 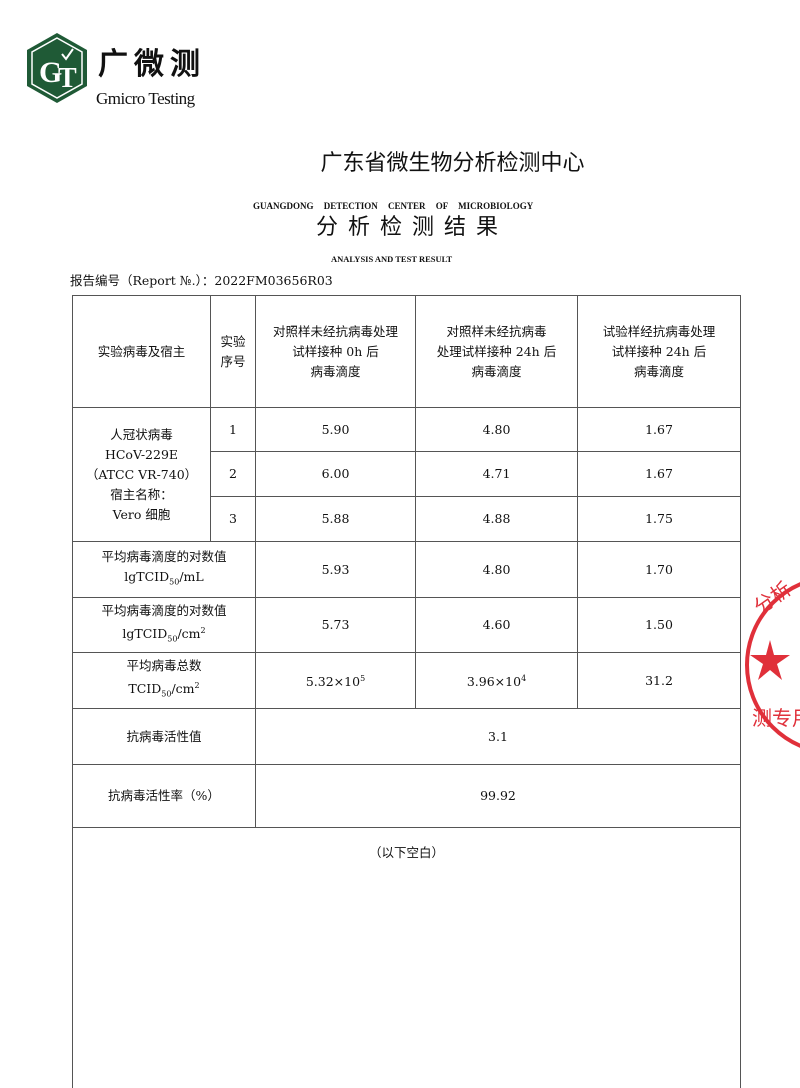 I want to click on avg-total-row: 平均病毒总数 TCID50/cm2 5.32×10⁵ 3.96×10⁴ 31.2, so click(x=406, y=680).